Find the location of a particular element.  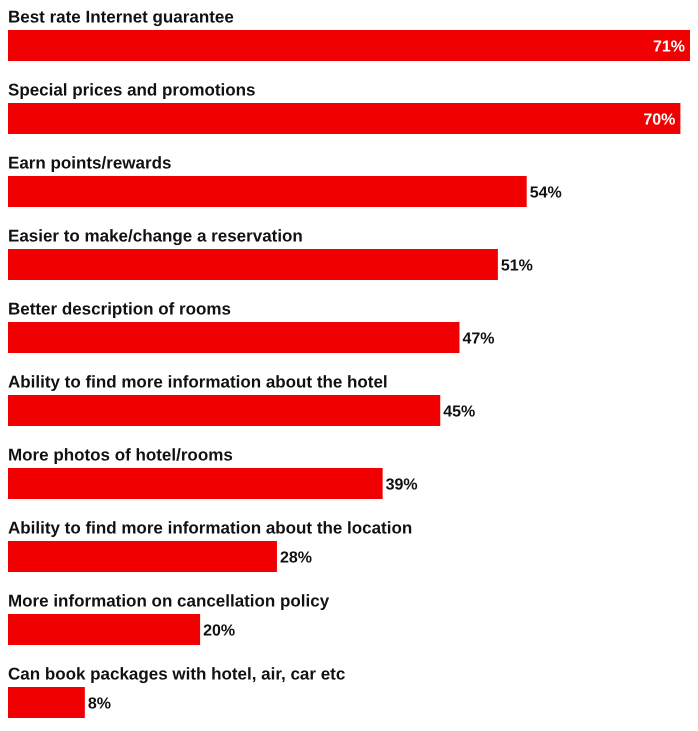

data-label: 47% is located at coordinates (478, 339).